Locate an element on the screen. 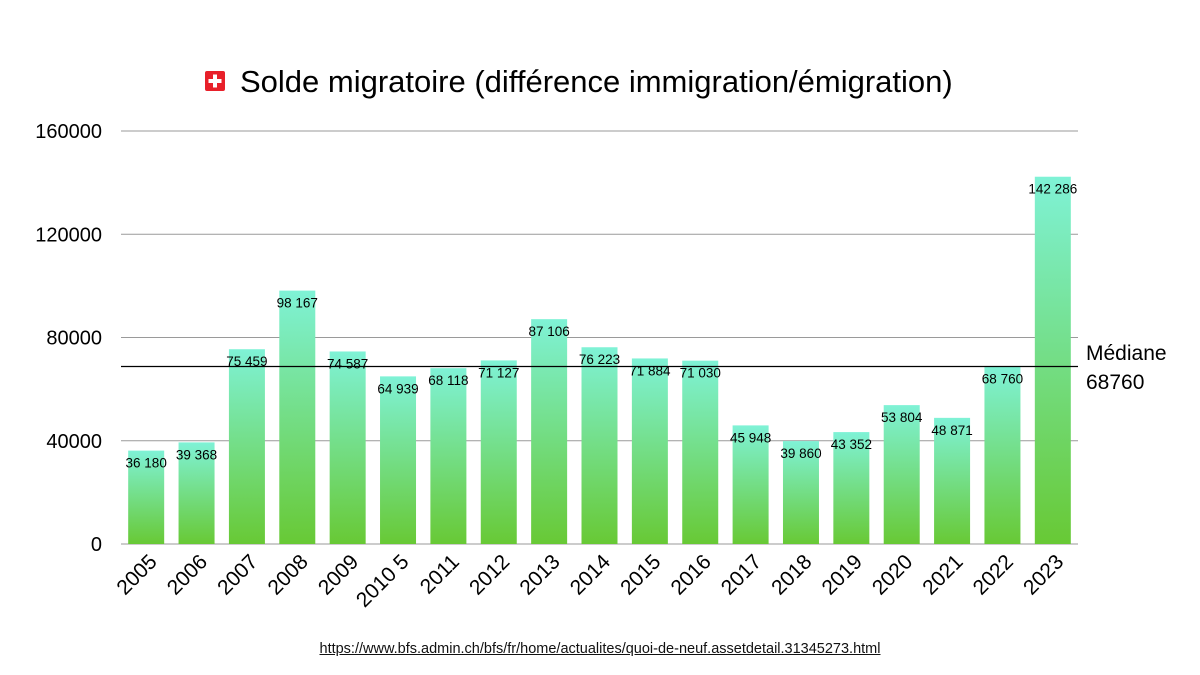  median-value: 68760 is located at coordinates (1115, 382).